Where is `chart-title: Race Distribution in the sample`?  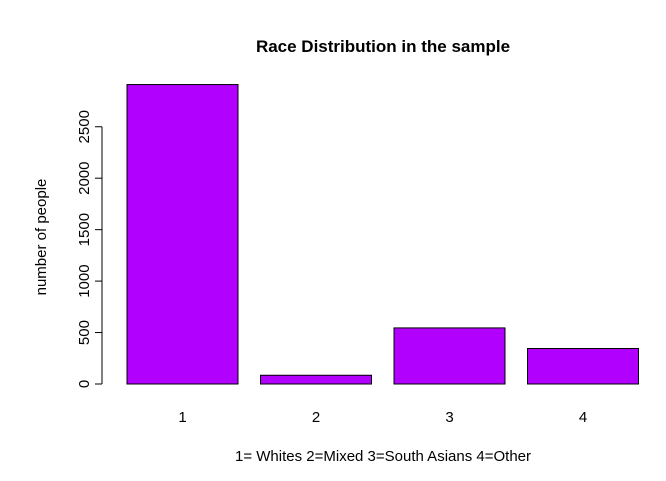 chart-title: Race Distribution in the sample is located at coordinates (383, 46).